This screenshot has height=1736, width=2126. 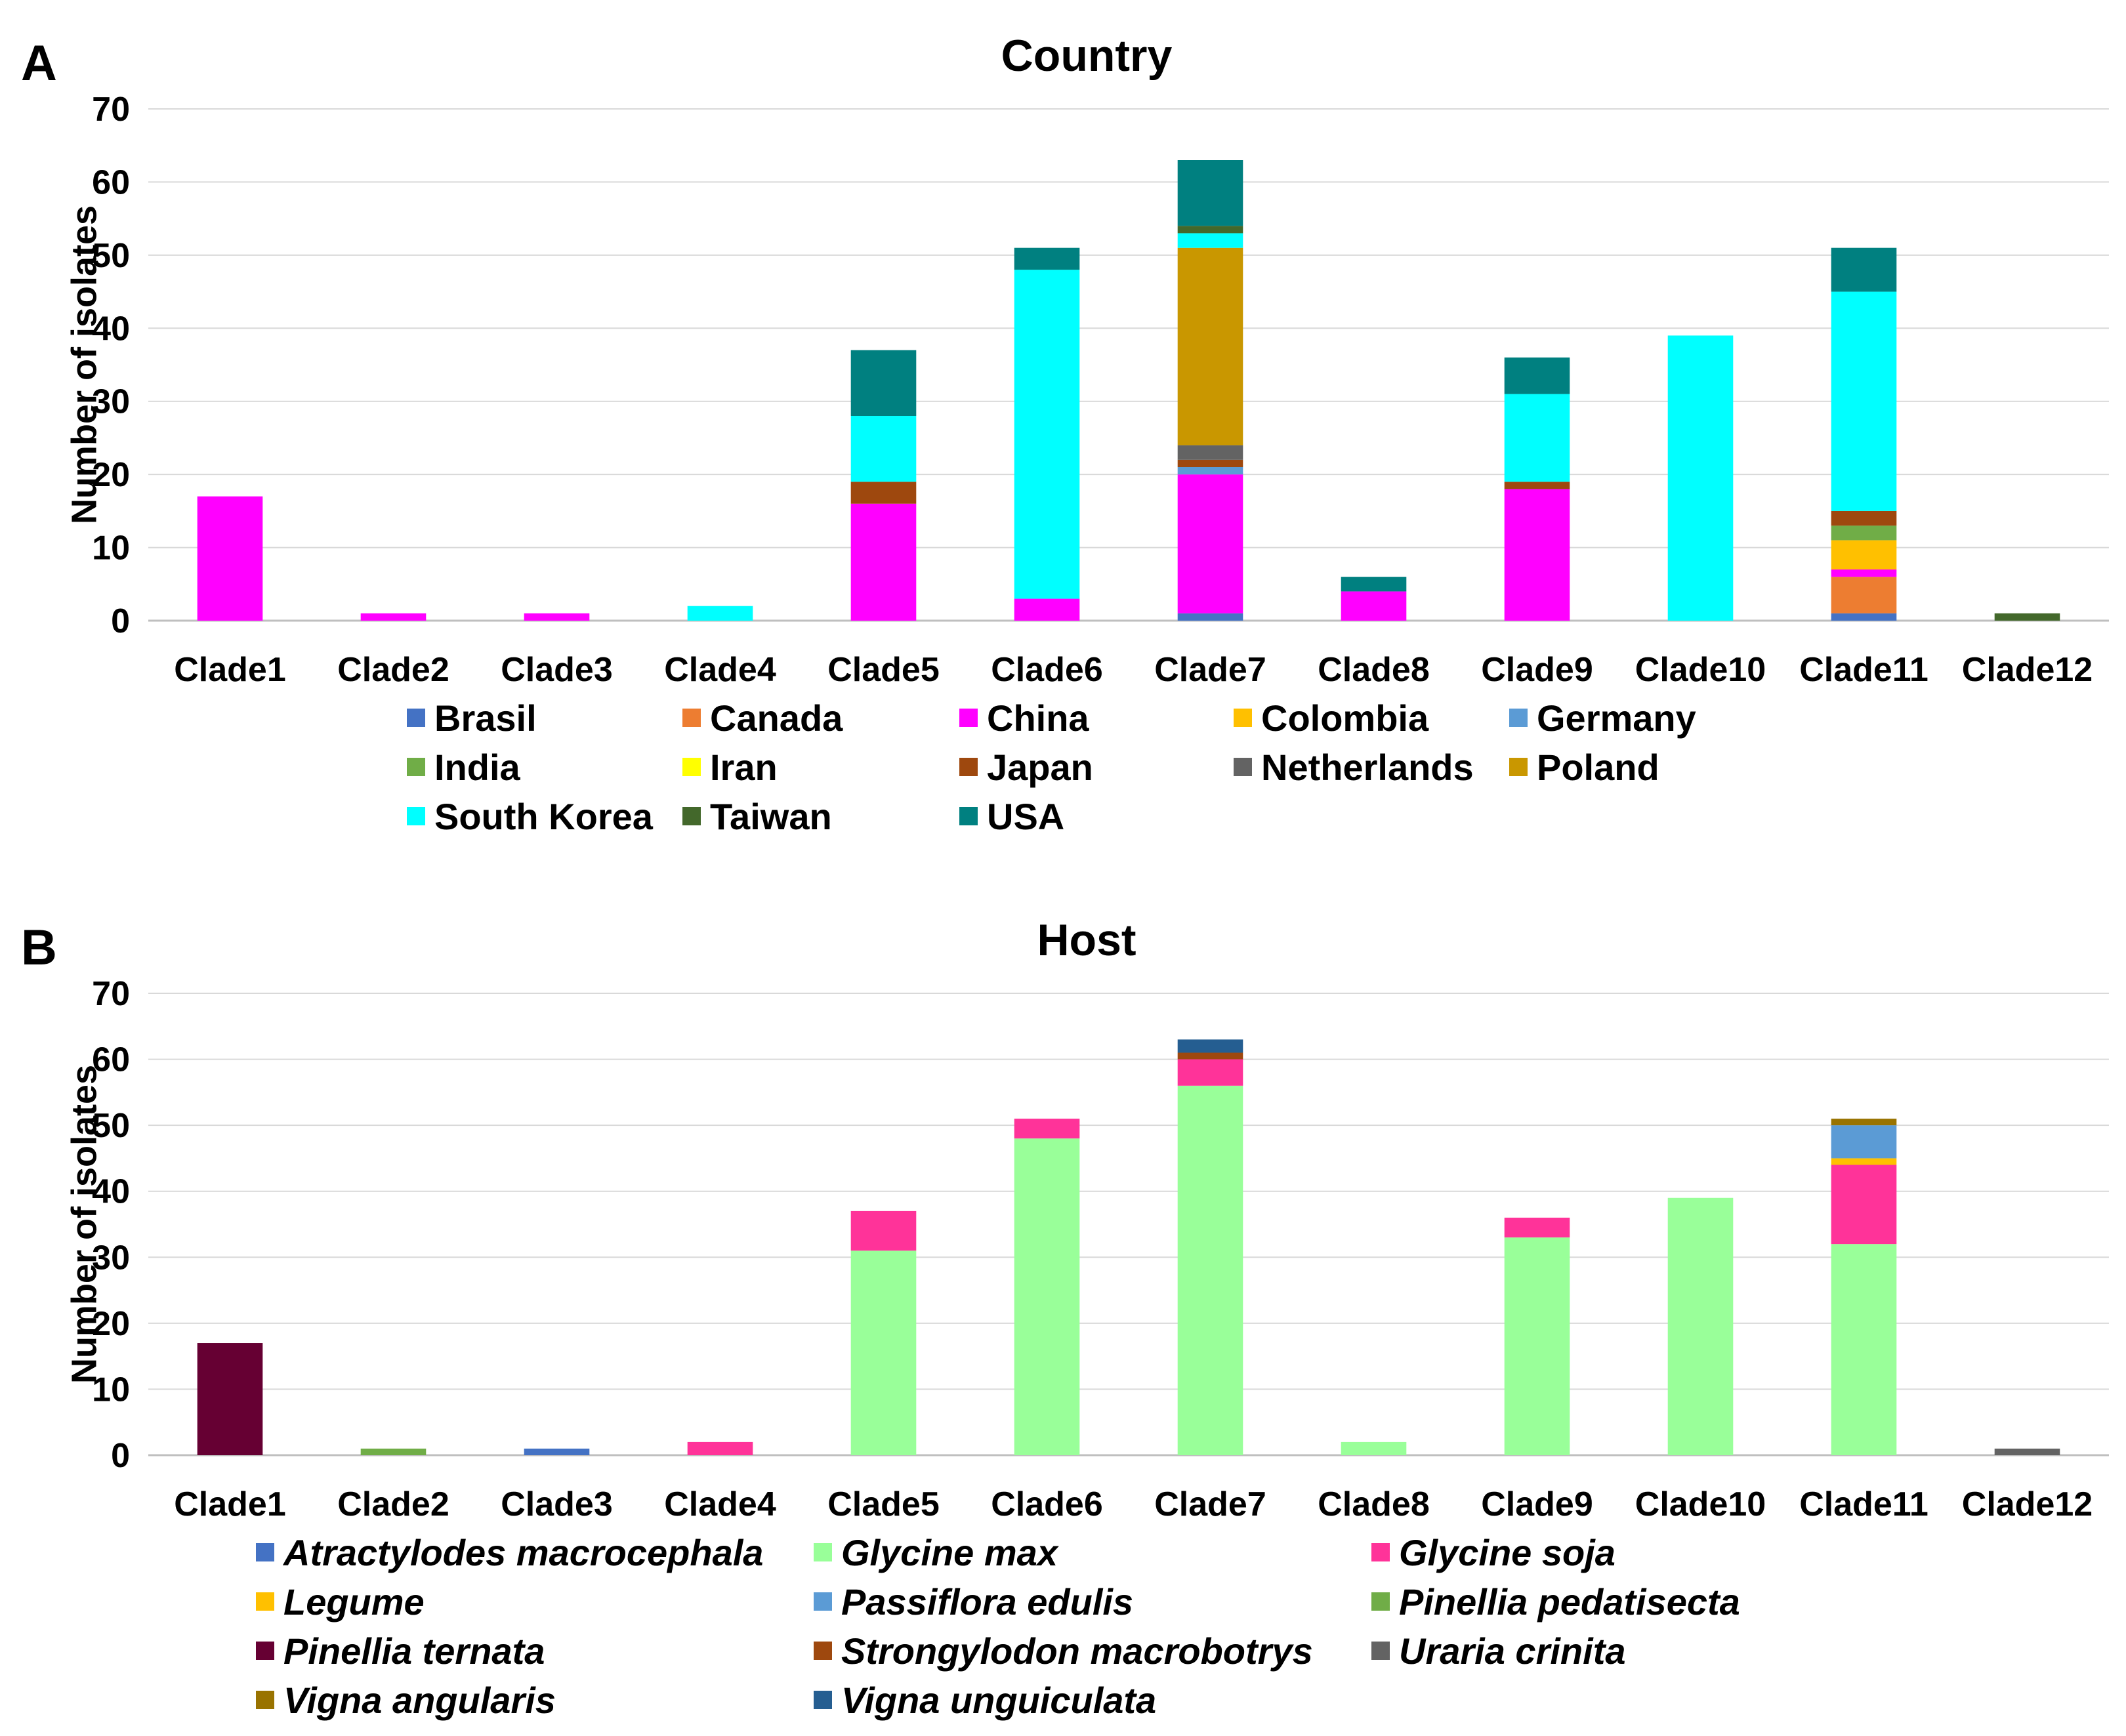 What do you see at coordinates (230, 558) in the screenshot?
I see `bar-segment-clade1-china` at bounding box center [230, 558].